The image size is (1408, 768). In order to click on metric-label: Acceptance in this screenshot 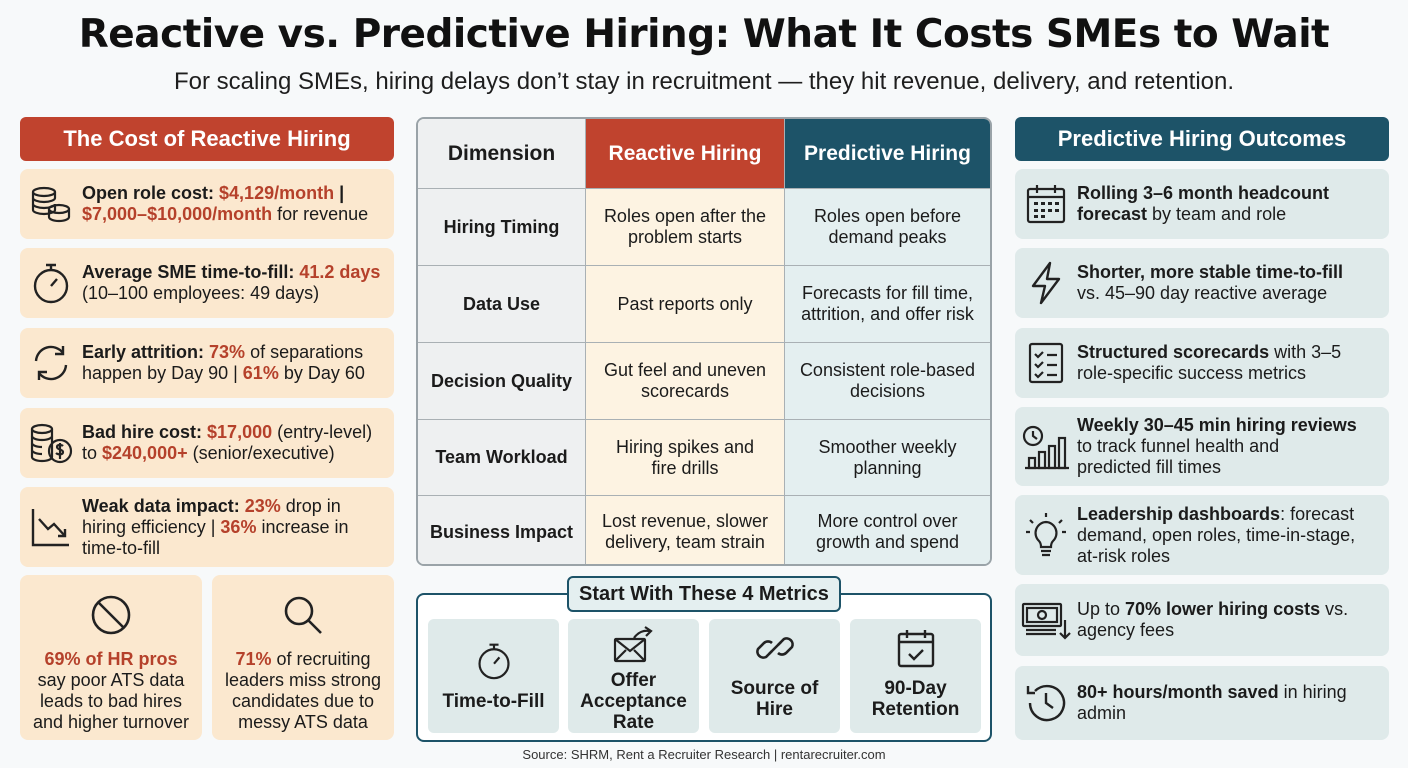, I will do `click(633, 701)`.